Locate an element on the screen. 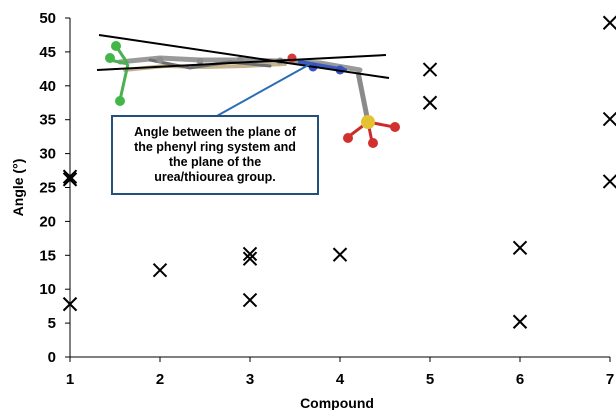 The width and height of the screenshot is (616, 410). y-tick-label: 15 is located at coordinates (47, 255).